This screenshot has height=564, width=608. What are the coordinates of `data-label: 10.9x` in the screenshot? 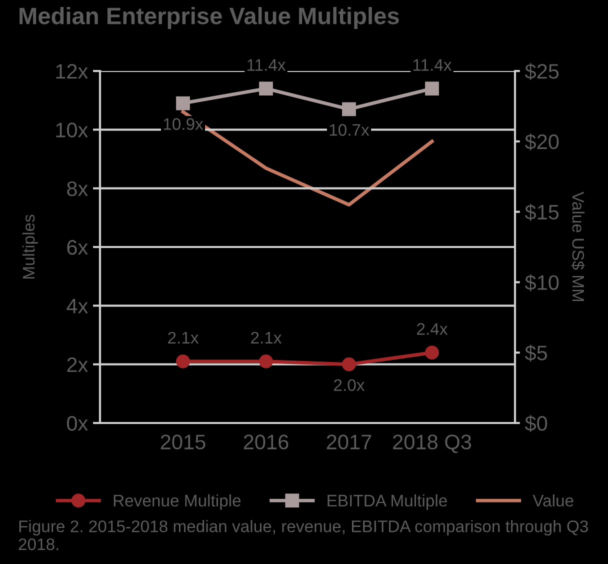 It's located at (184, 124).